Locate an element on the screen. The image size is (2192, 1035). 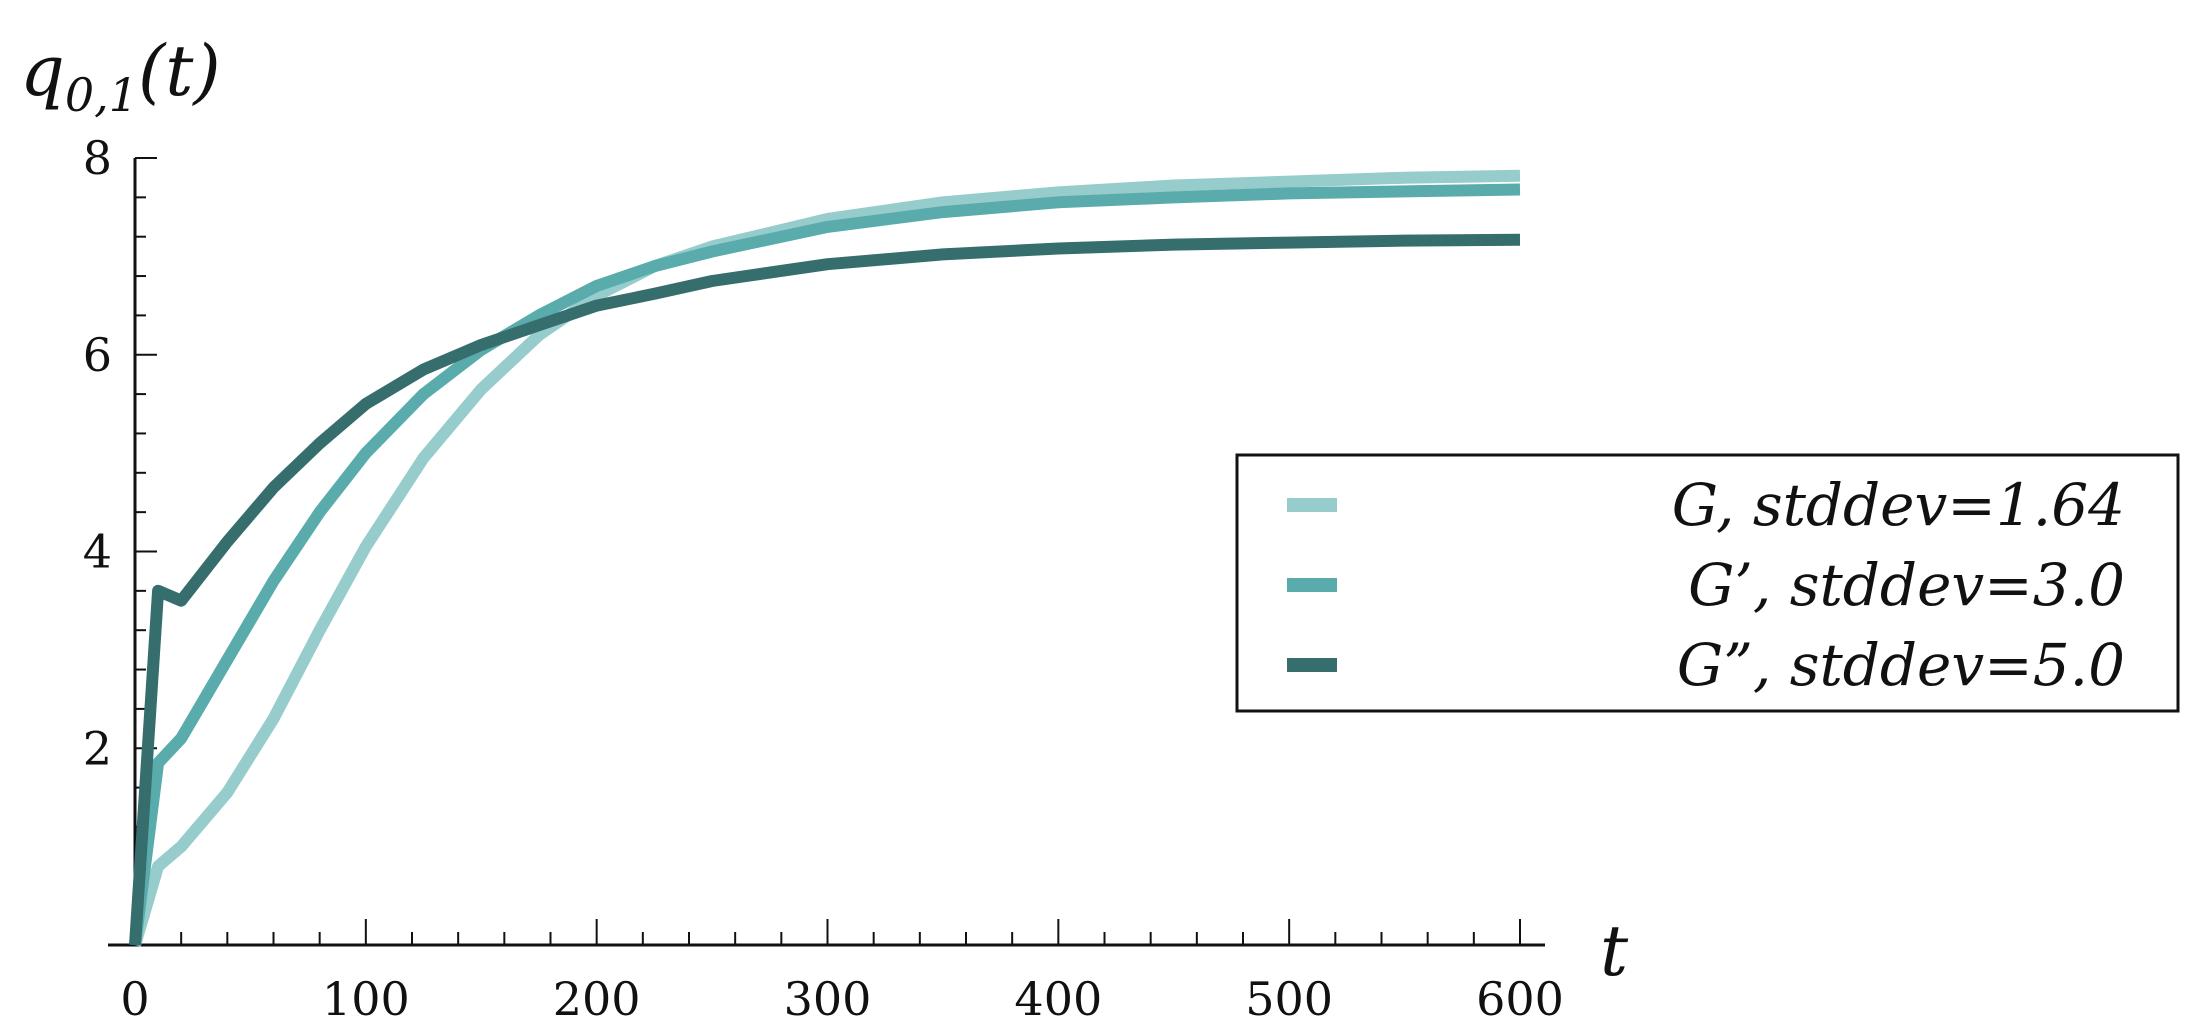
x-tick-label: 400 is located at coordinates (1058, 999).